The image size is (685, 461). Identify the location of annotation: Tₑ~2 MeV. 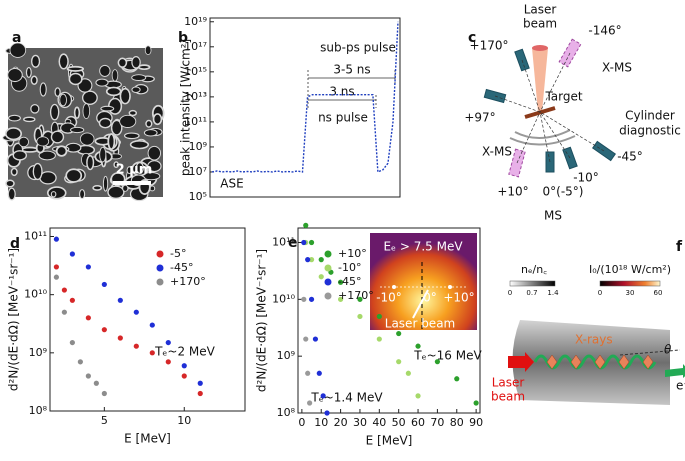
(185, 352).